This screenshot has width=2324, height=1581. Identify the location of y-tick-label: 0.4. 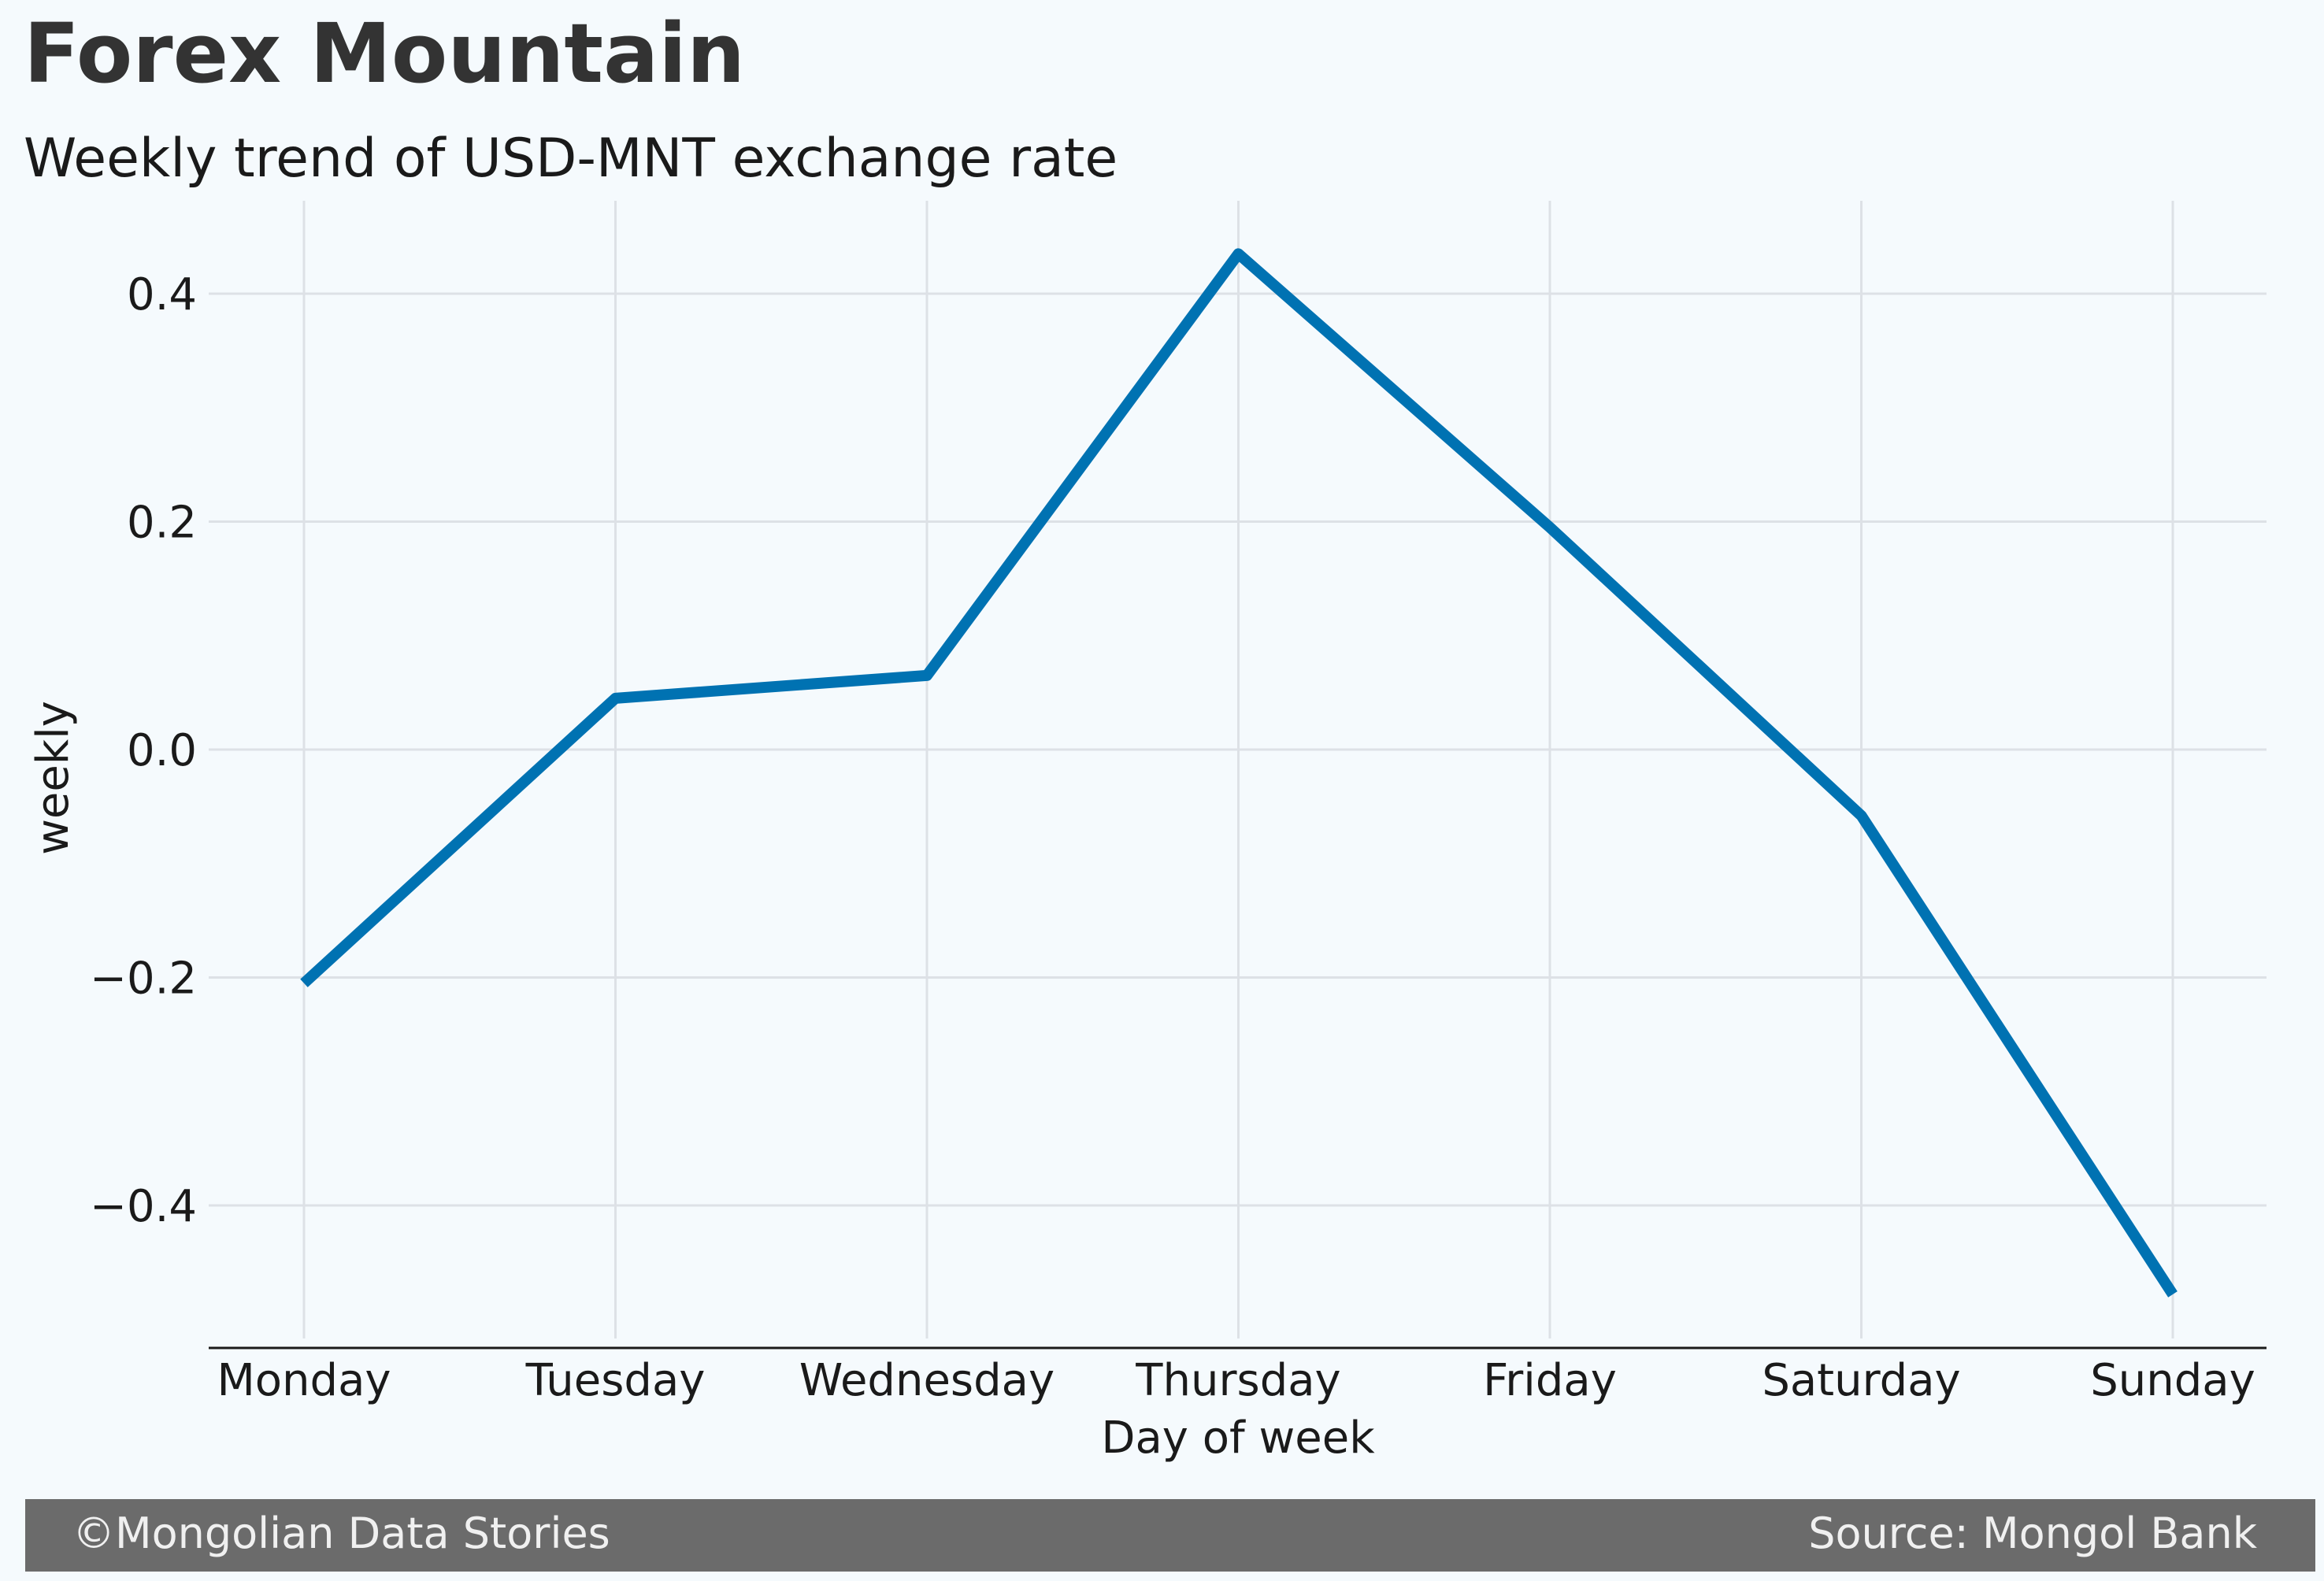
(162, 294).